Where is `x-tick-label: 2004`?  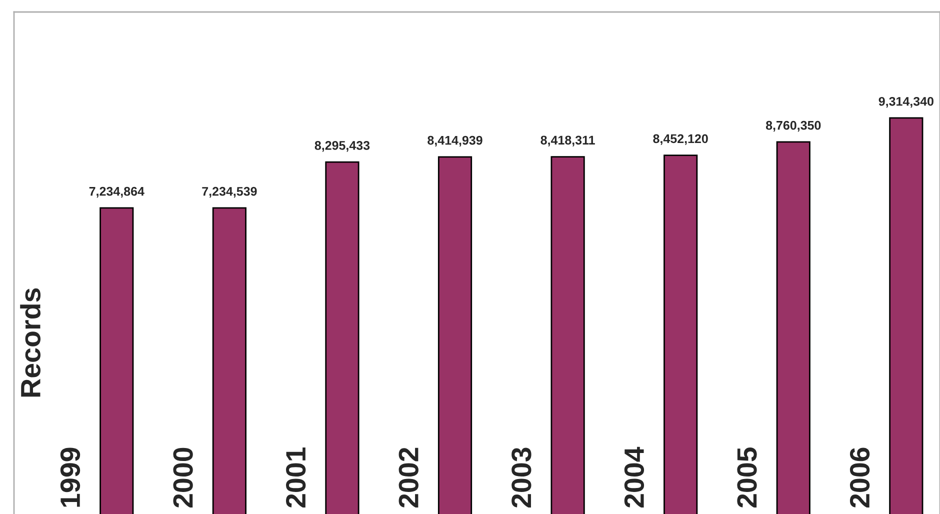
x-tick-label: 2004 is located at coordinates (634, 477).